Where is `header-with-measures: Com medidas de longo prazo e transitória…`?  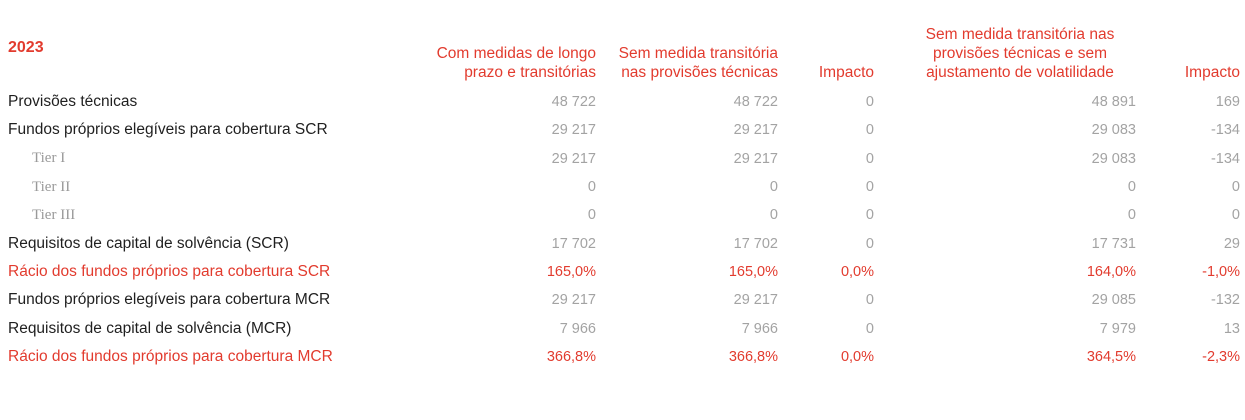
header-with-measures: Com medidas de longo prazo e transitória… is located at coordinates (516, 63).